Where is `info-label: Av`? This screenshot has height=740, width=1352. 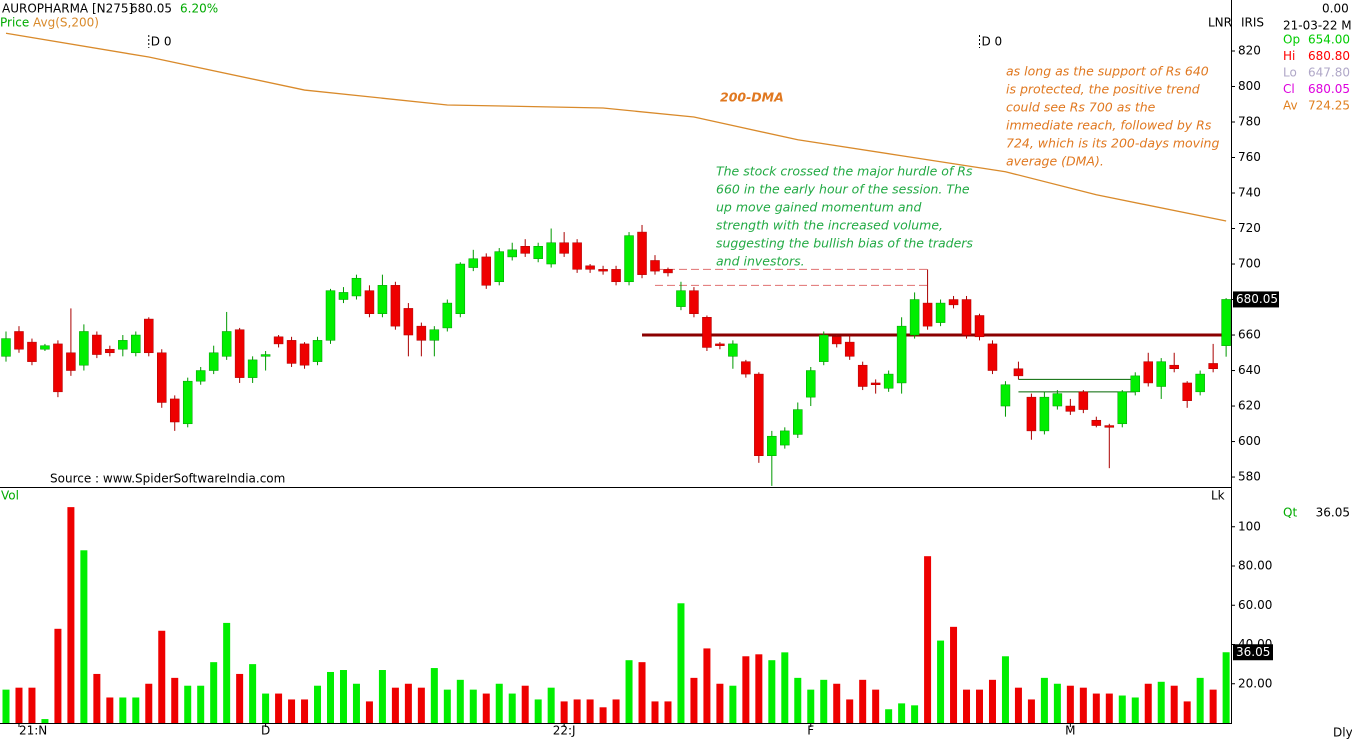 info-label: Av is located at coordinates (1290, 106).